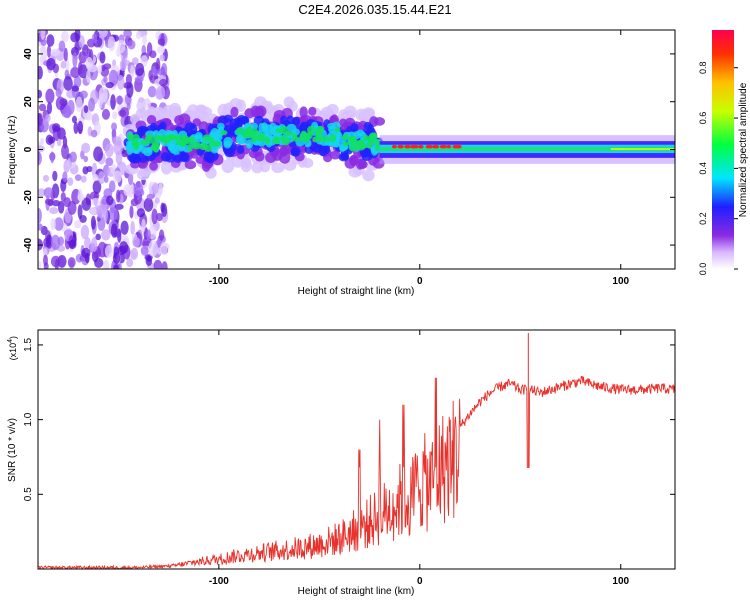 The width and height of the screenshot is (750, 600). Describe the element at coordinates (28, 149) in the screenshot. I see `y-tick-label: 0` at that location.